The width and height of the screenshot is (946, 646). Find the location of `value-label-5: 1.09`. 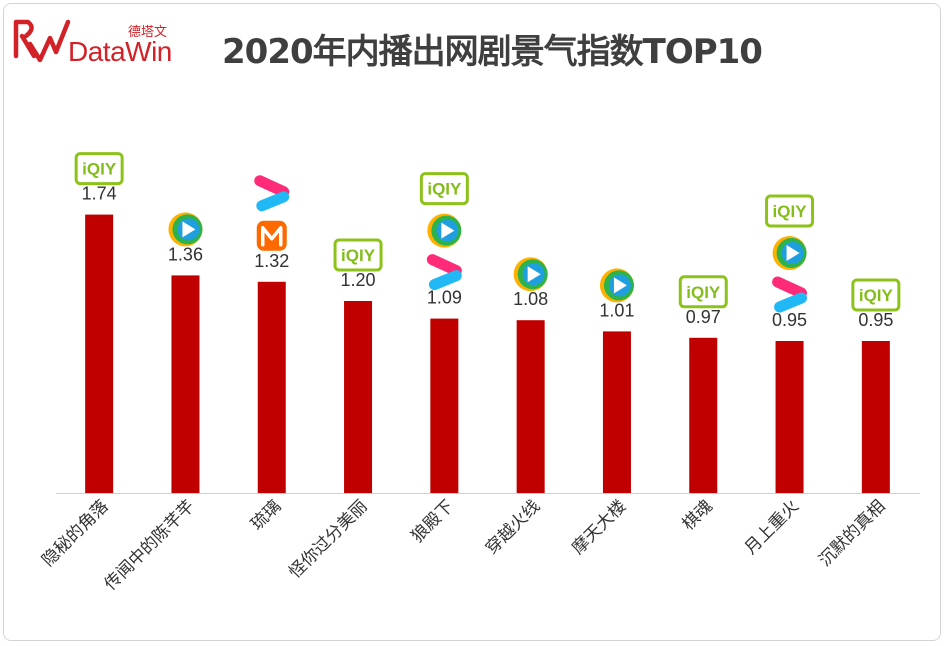

value-label-5: 1.09 is located at coordinates (444, 298).